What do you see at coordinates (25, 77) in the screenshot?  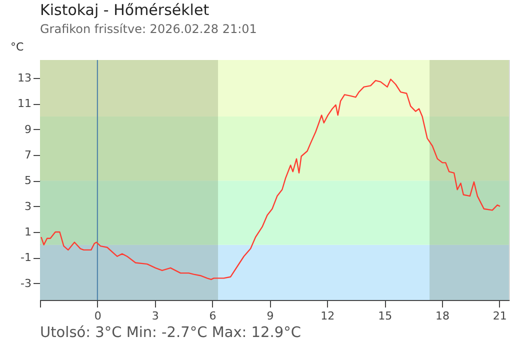 I see `y-tick-label: 13` at bounding box center [25, 77].